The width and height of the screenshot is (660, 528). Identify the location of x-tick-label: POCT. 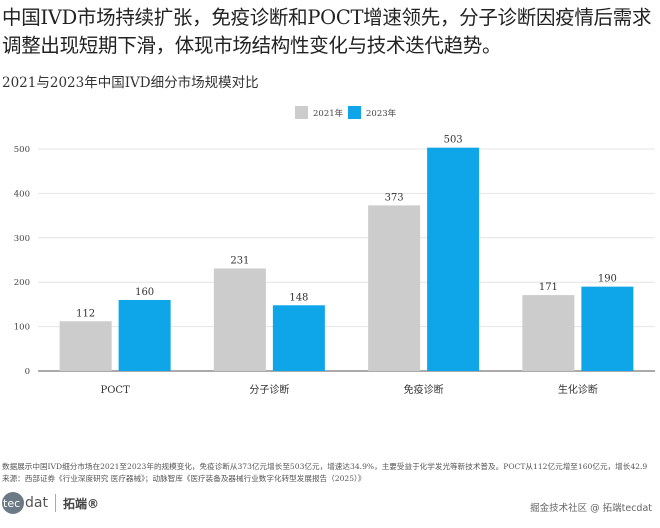
(116, 390).